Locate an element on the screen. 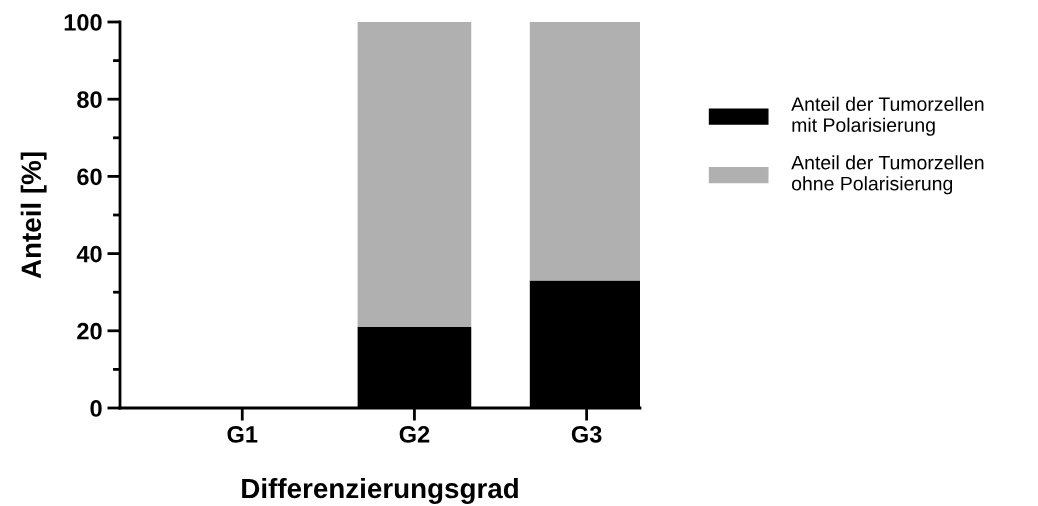 The height and width of the screenshot is (506, 1038). bar is located at coordinates (414, 174).